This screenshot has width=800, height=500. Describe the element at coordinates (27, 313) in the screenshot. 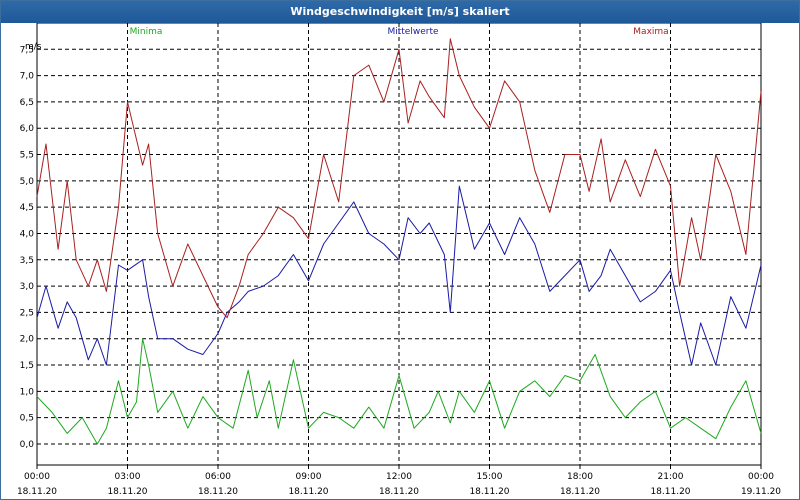

I see `y-tick-label: 2,5` at that location.